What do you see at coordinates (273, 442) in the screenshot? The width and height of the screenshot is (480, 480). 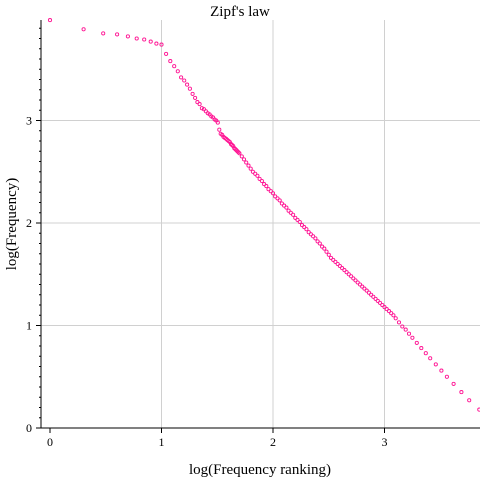 I see `x-tick-label: 2` at bounding box center [273, 442].